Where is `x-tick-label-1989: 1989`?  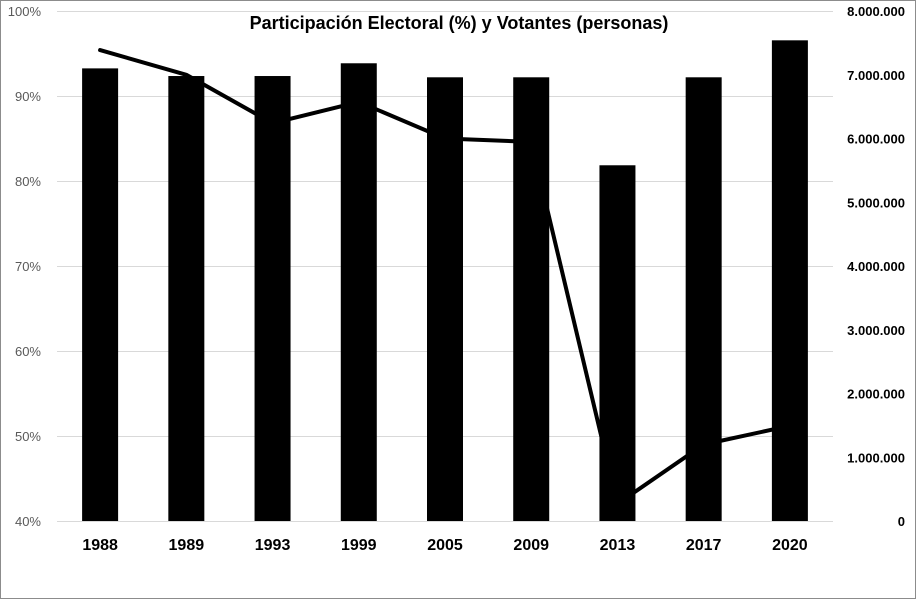
x-tick-label-1989: 1989 is located at coordinates (187, 545).